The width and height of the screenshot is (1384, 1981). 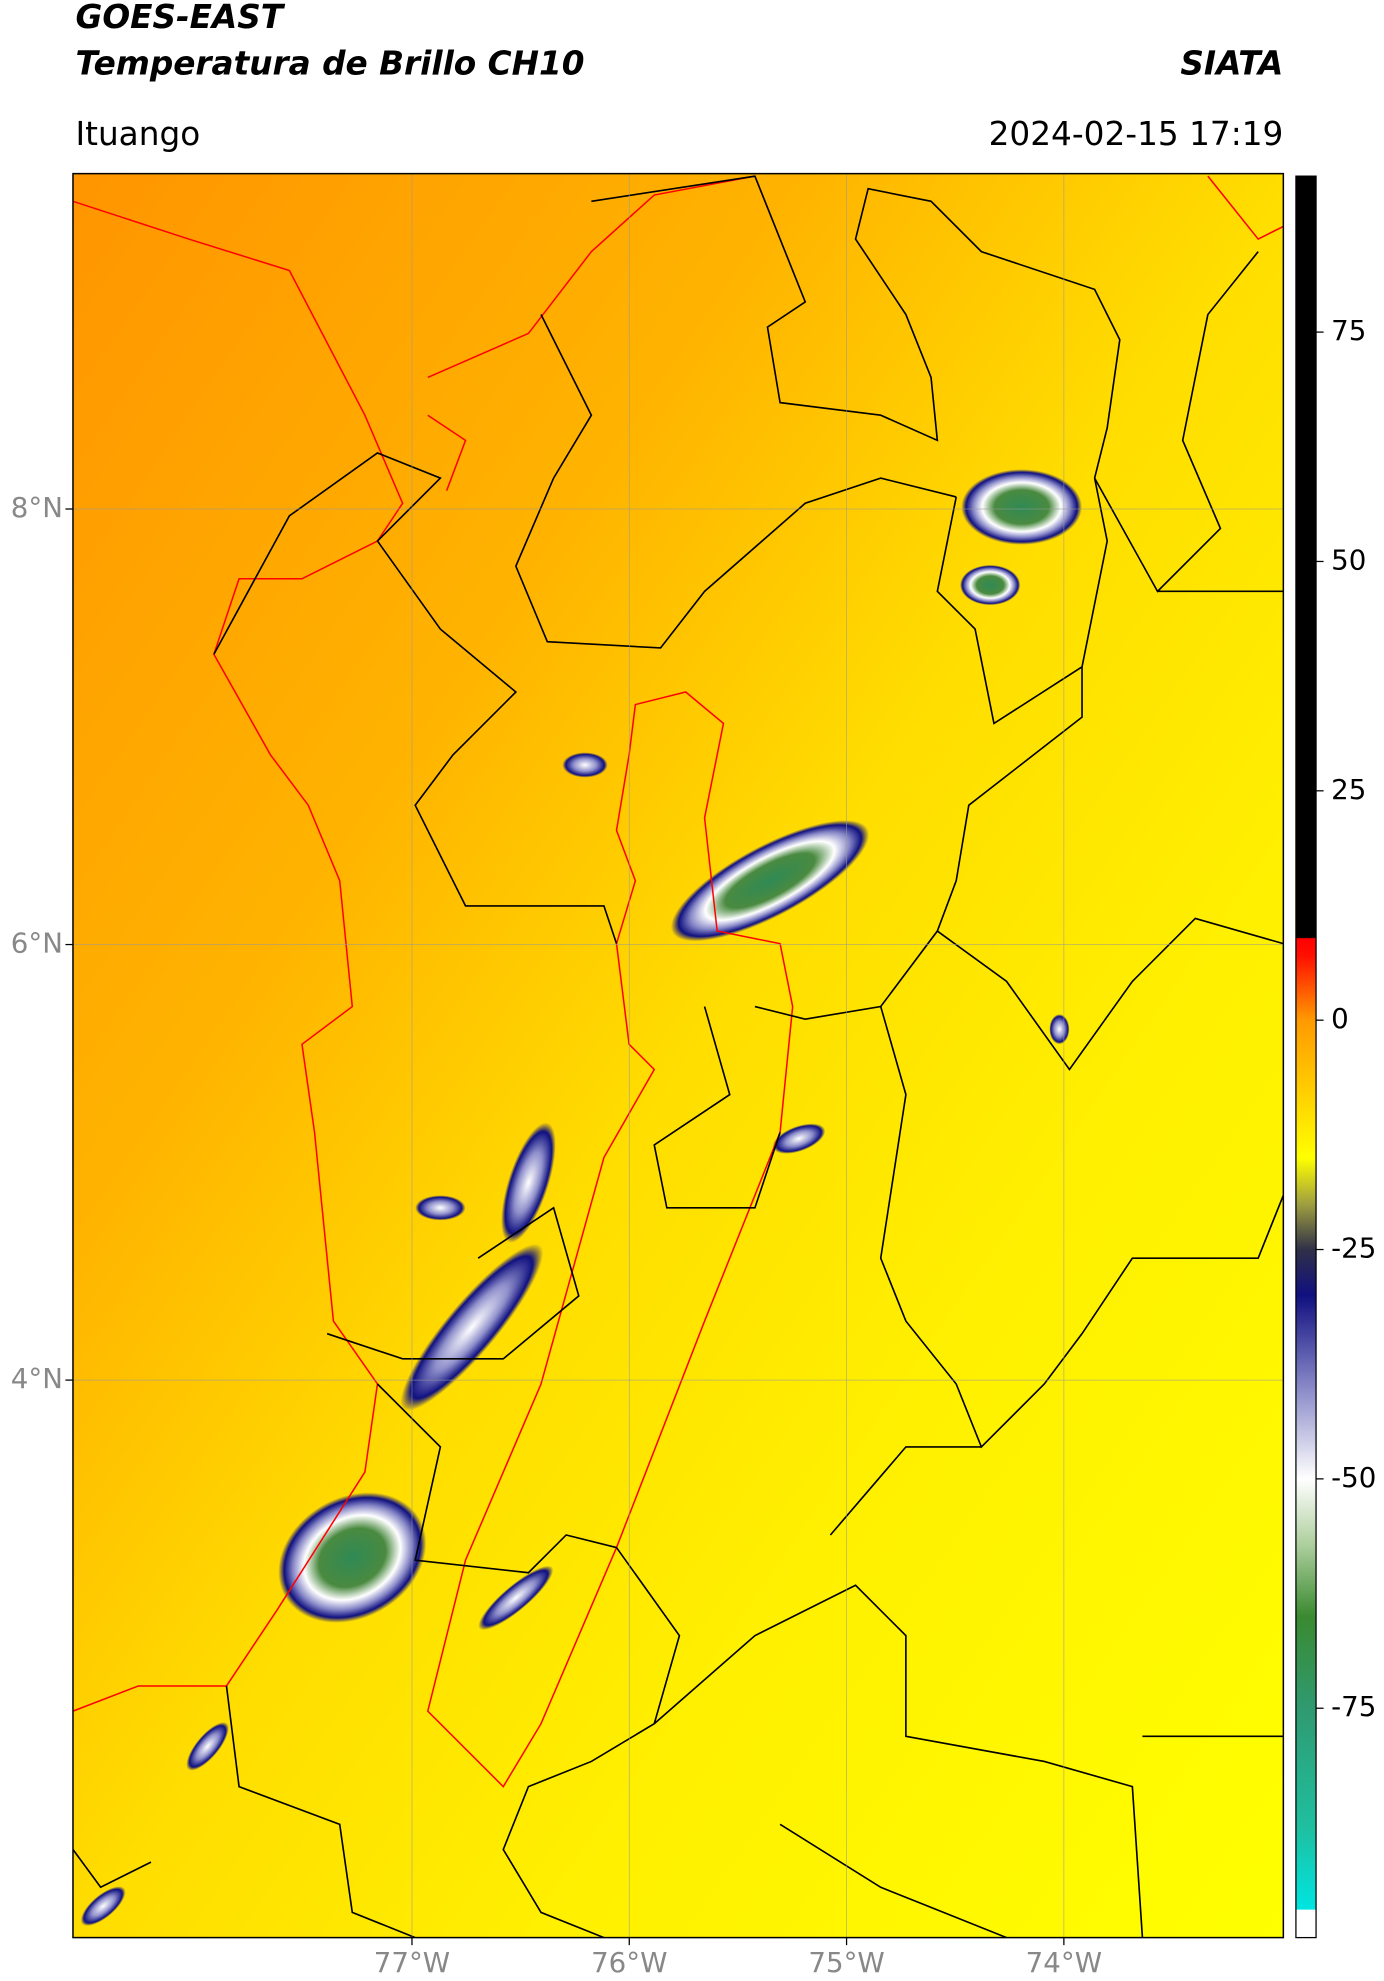 I want to click on x-tick-label: 77°W, so click(x=412, y=1962).